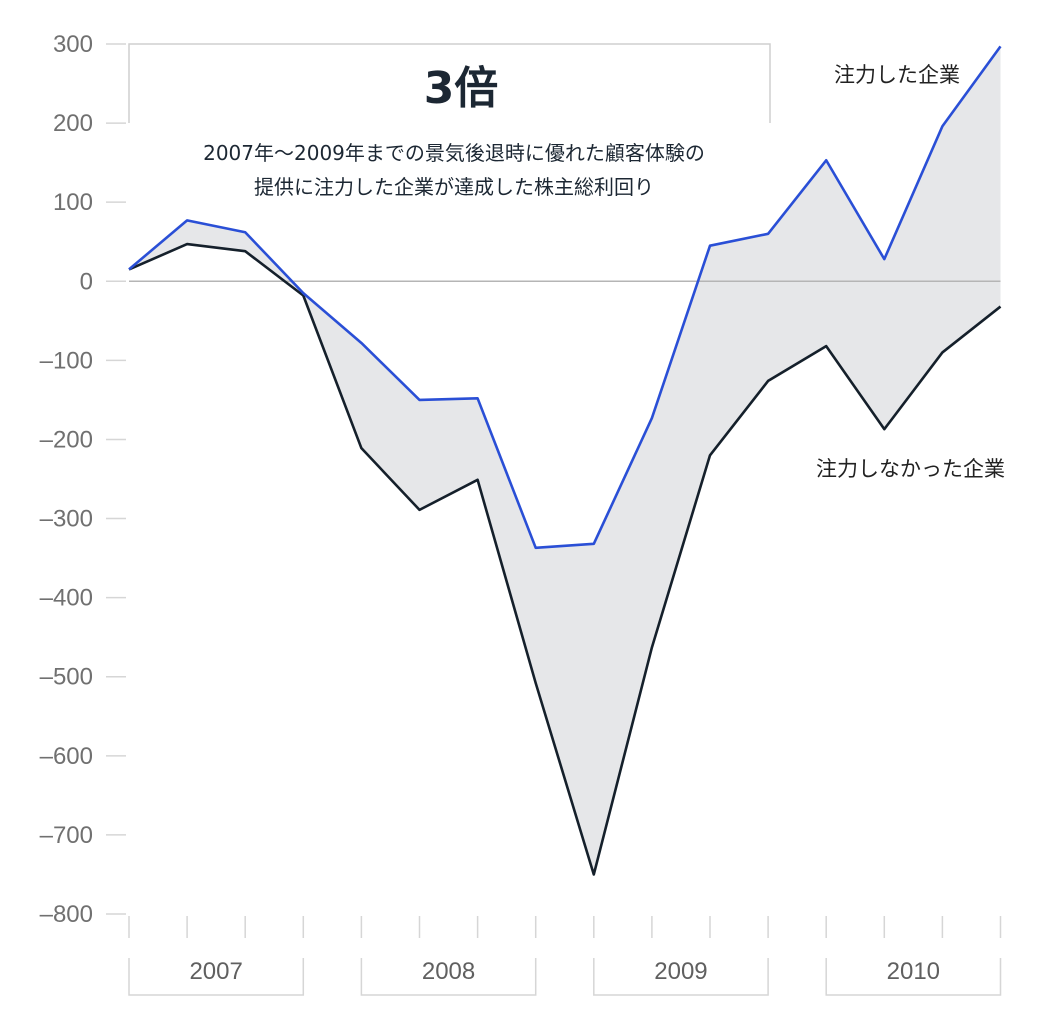 This screenshot has height=1024, width=1062. What do you see at coordinates (73, 123) in the screenshot?
I see `y-tick-label: 200` at bounding box center [73, 123].